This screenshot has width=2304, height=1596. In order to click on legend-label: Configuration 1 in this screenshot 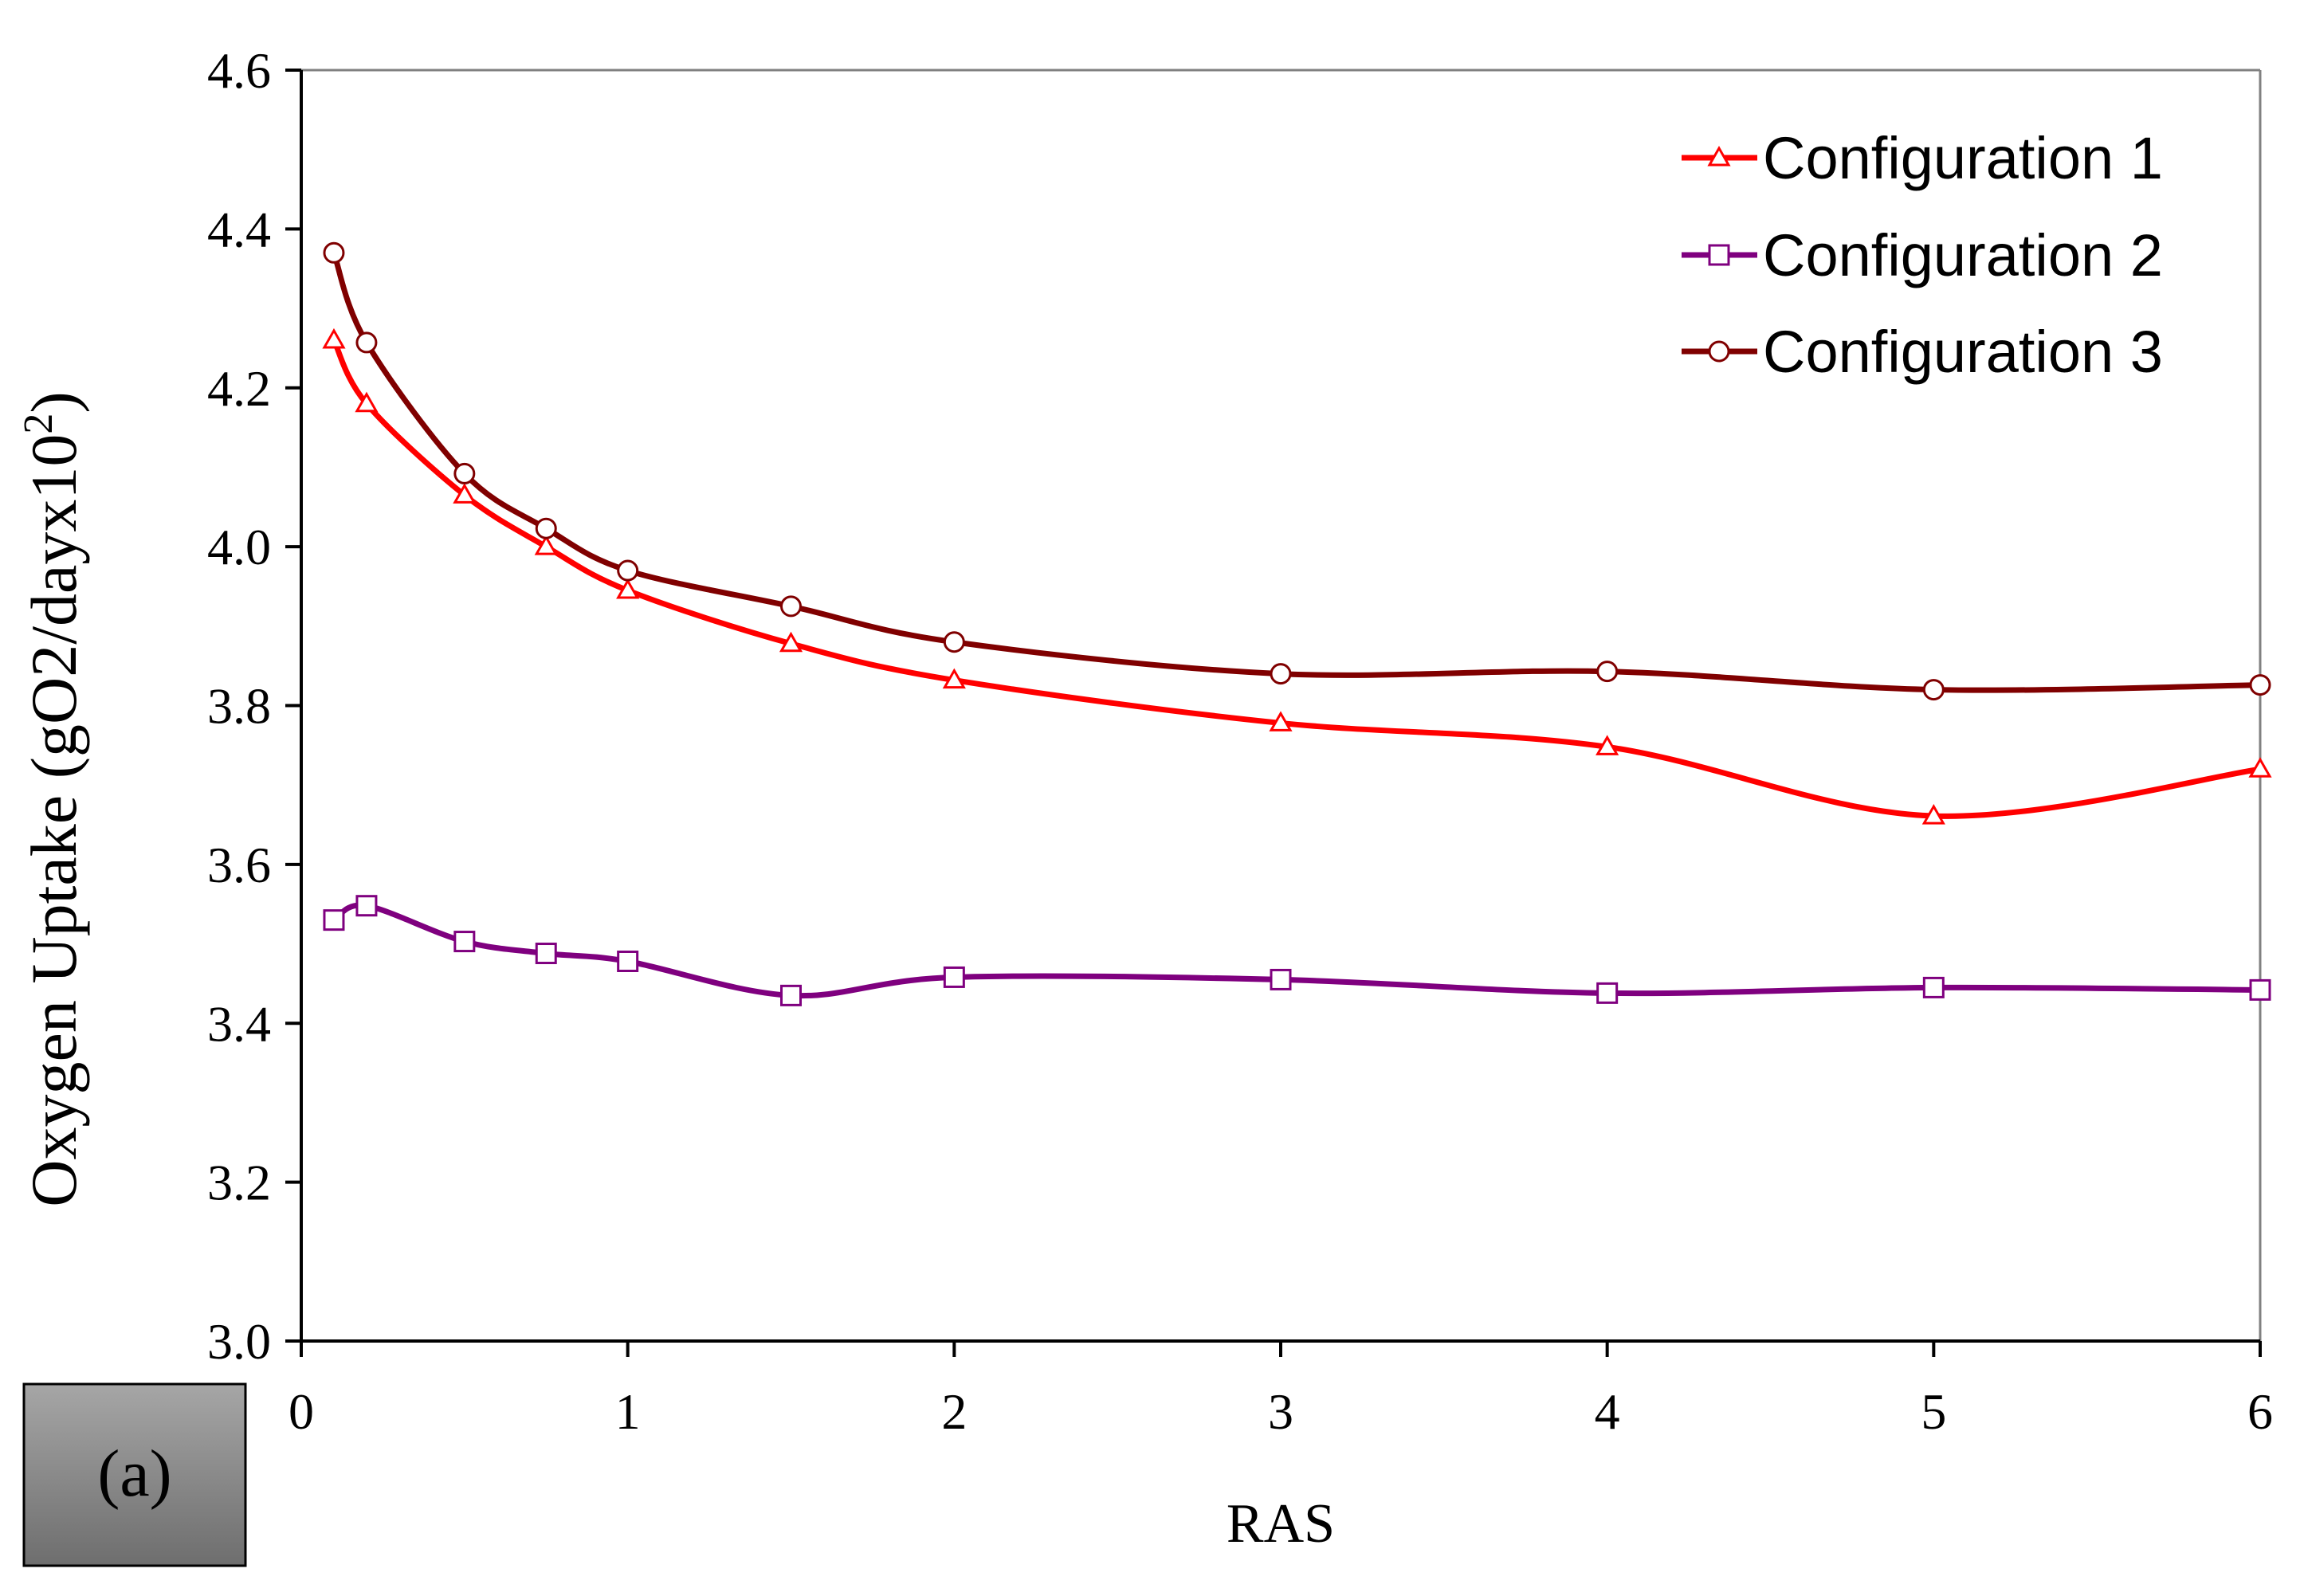, I will do `click(1963, 158)`.